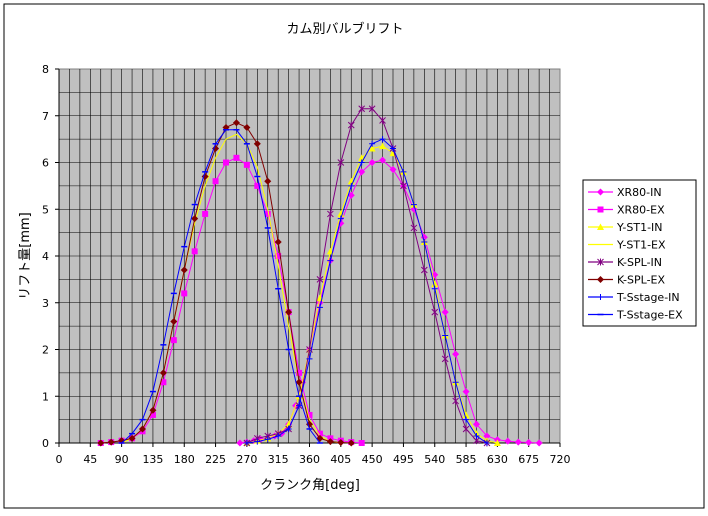  What do you see at coordinates (639, 262) in the screenshot?
I see `legend-label: K-SPL-IN` at bounding box center [639, 262].